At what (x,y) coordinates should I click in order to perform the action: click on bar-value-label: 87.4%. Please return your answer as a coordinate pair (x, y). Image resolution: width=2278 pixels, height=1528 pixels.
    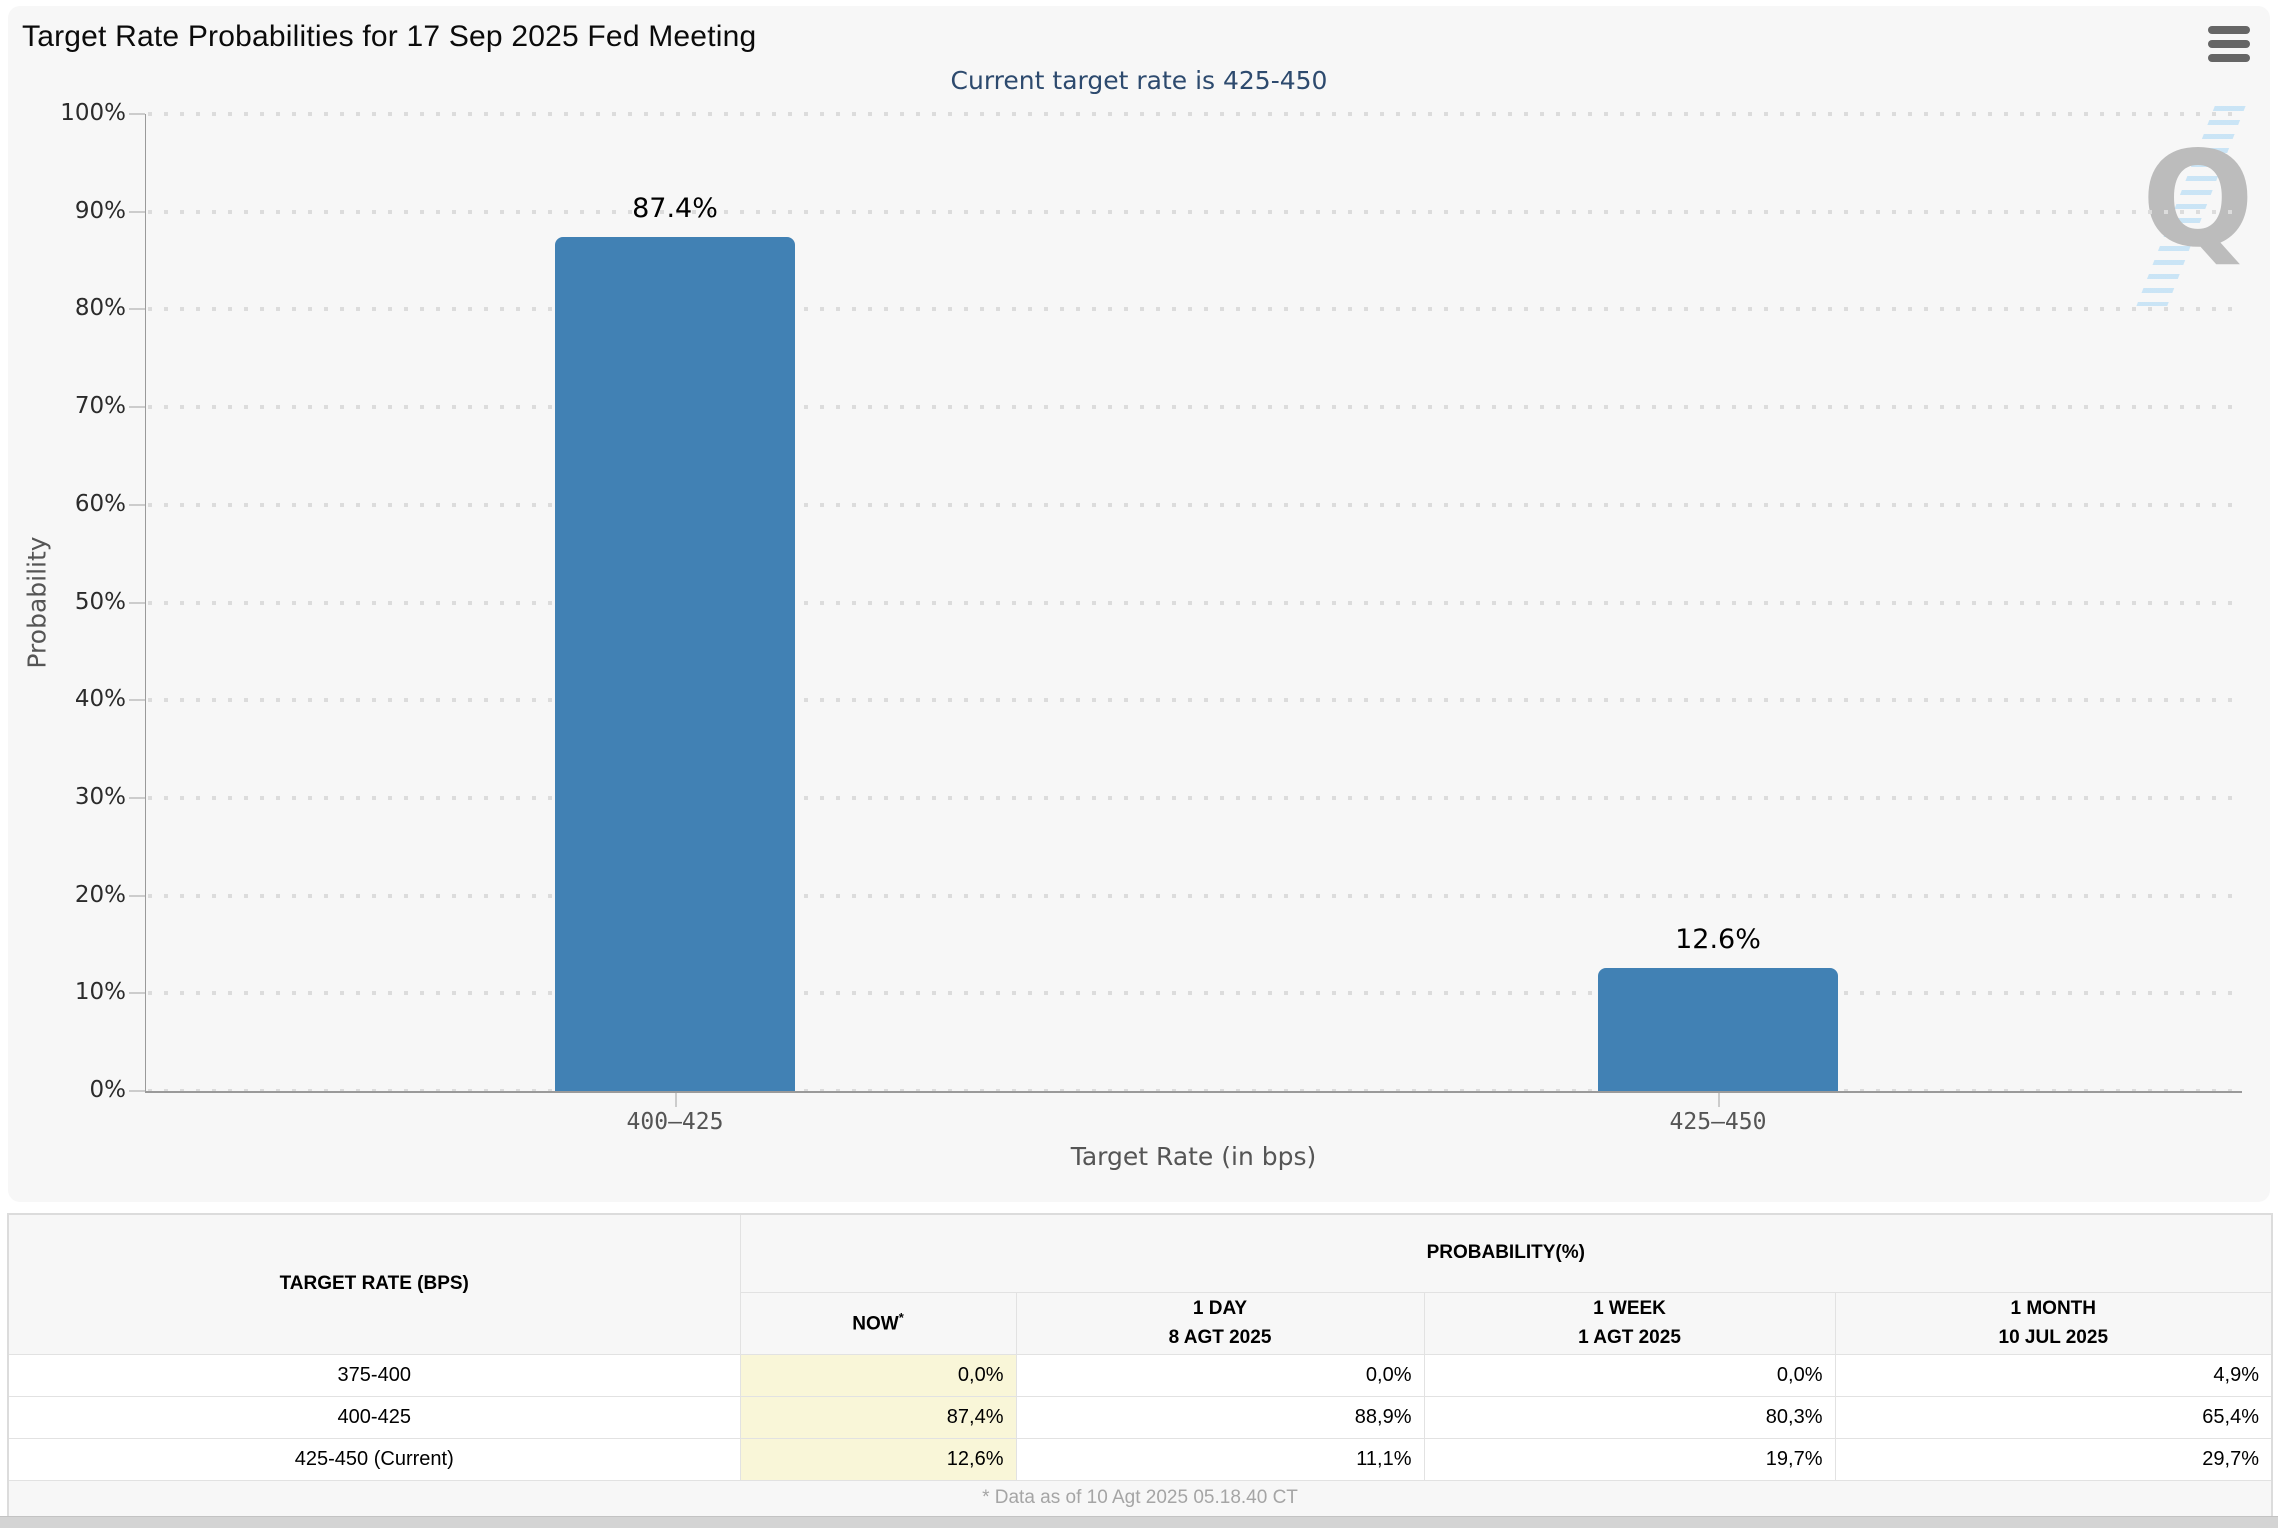
    Looking at the image, I should click on (675, 208).